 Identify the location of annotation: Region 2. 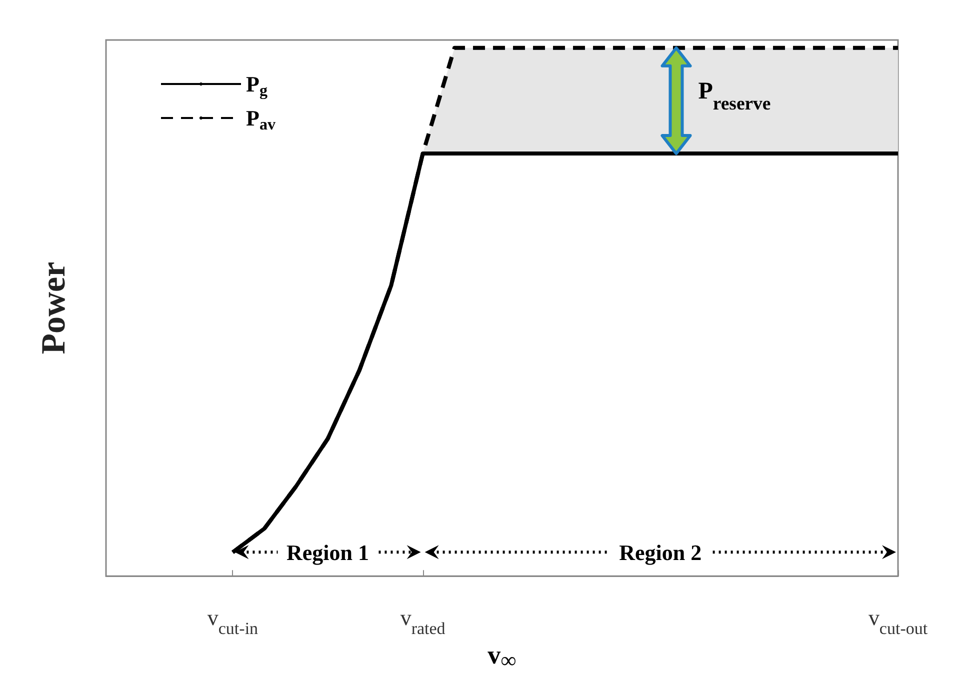
(660, 553).